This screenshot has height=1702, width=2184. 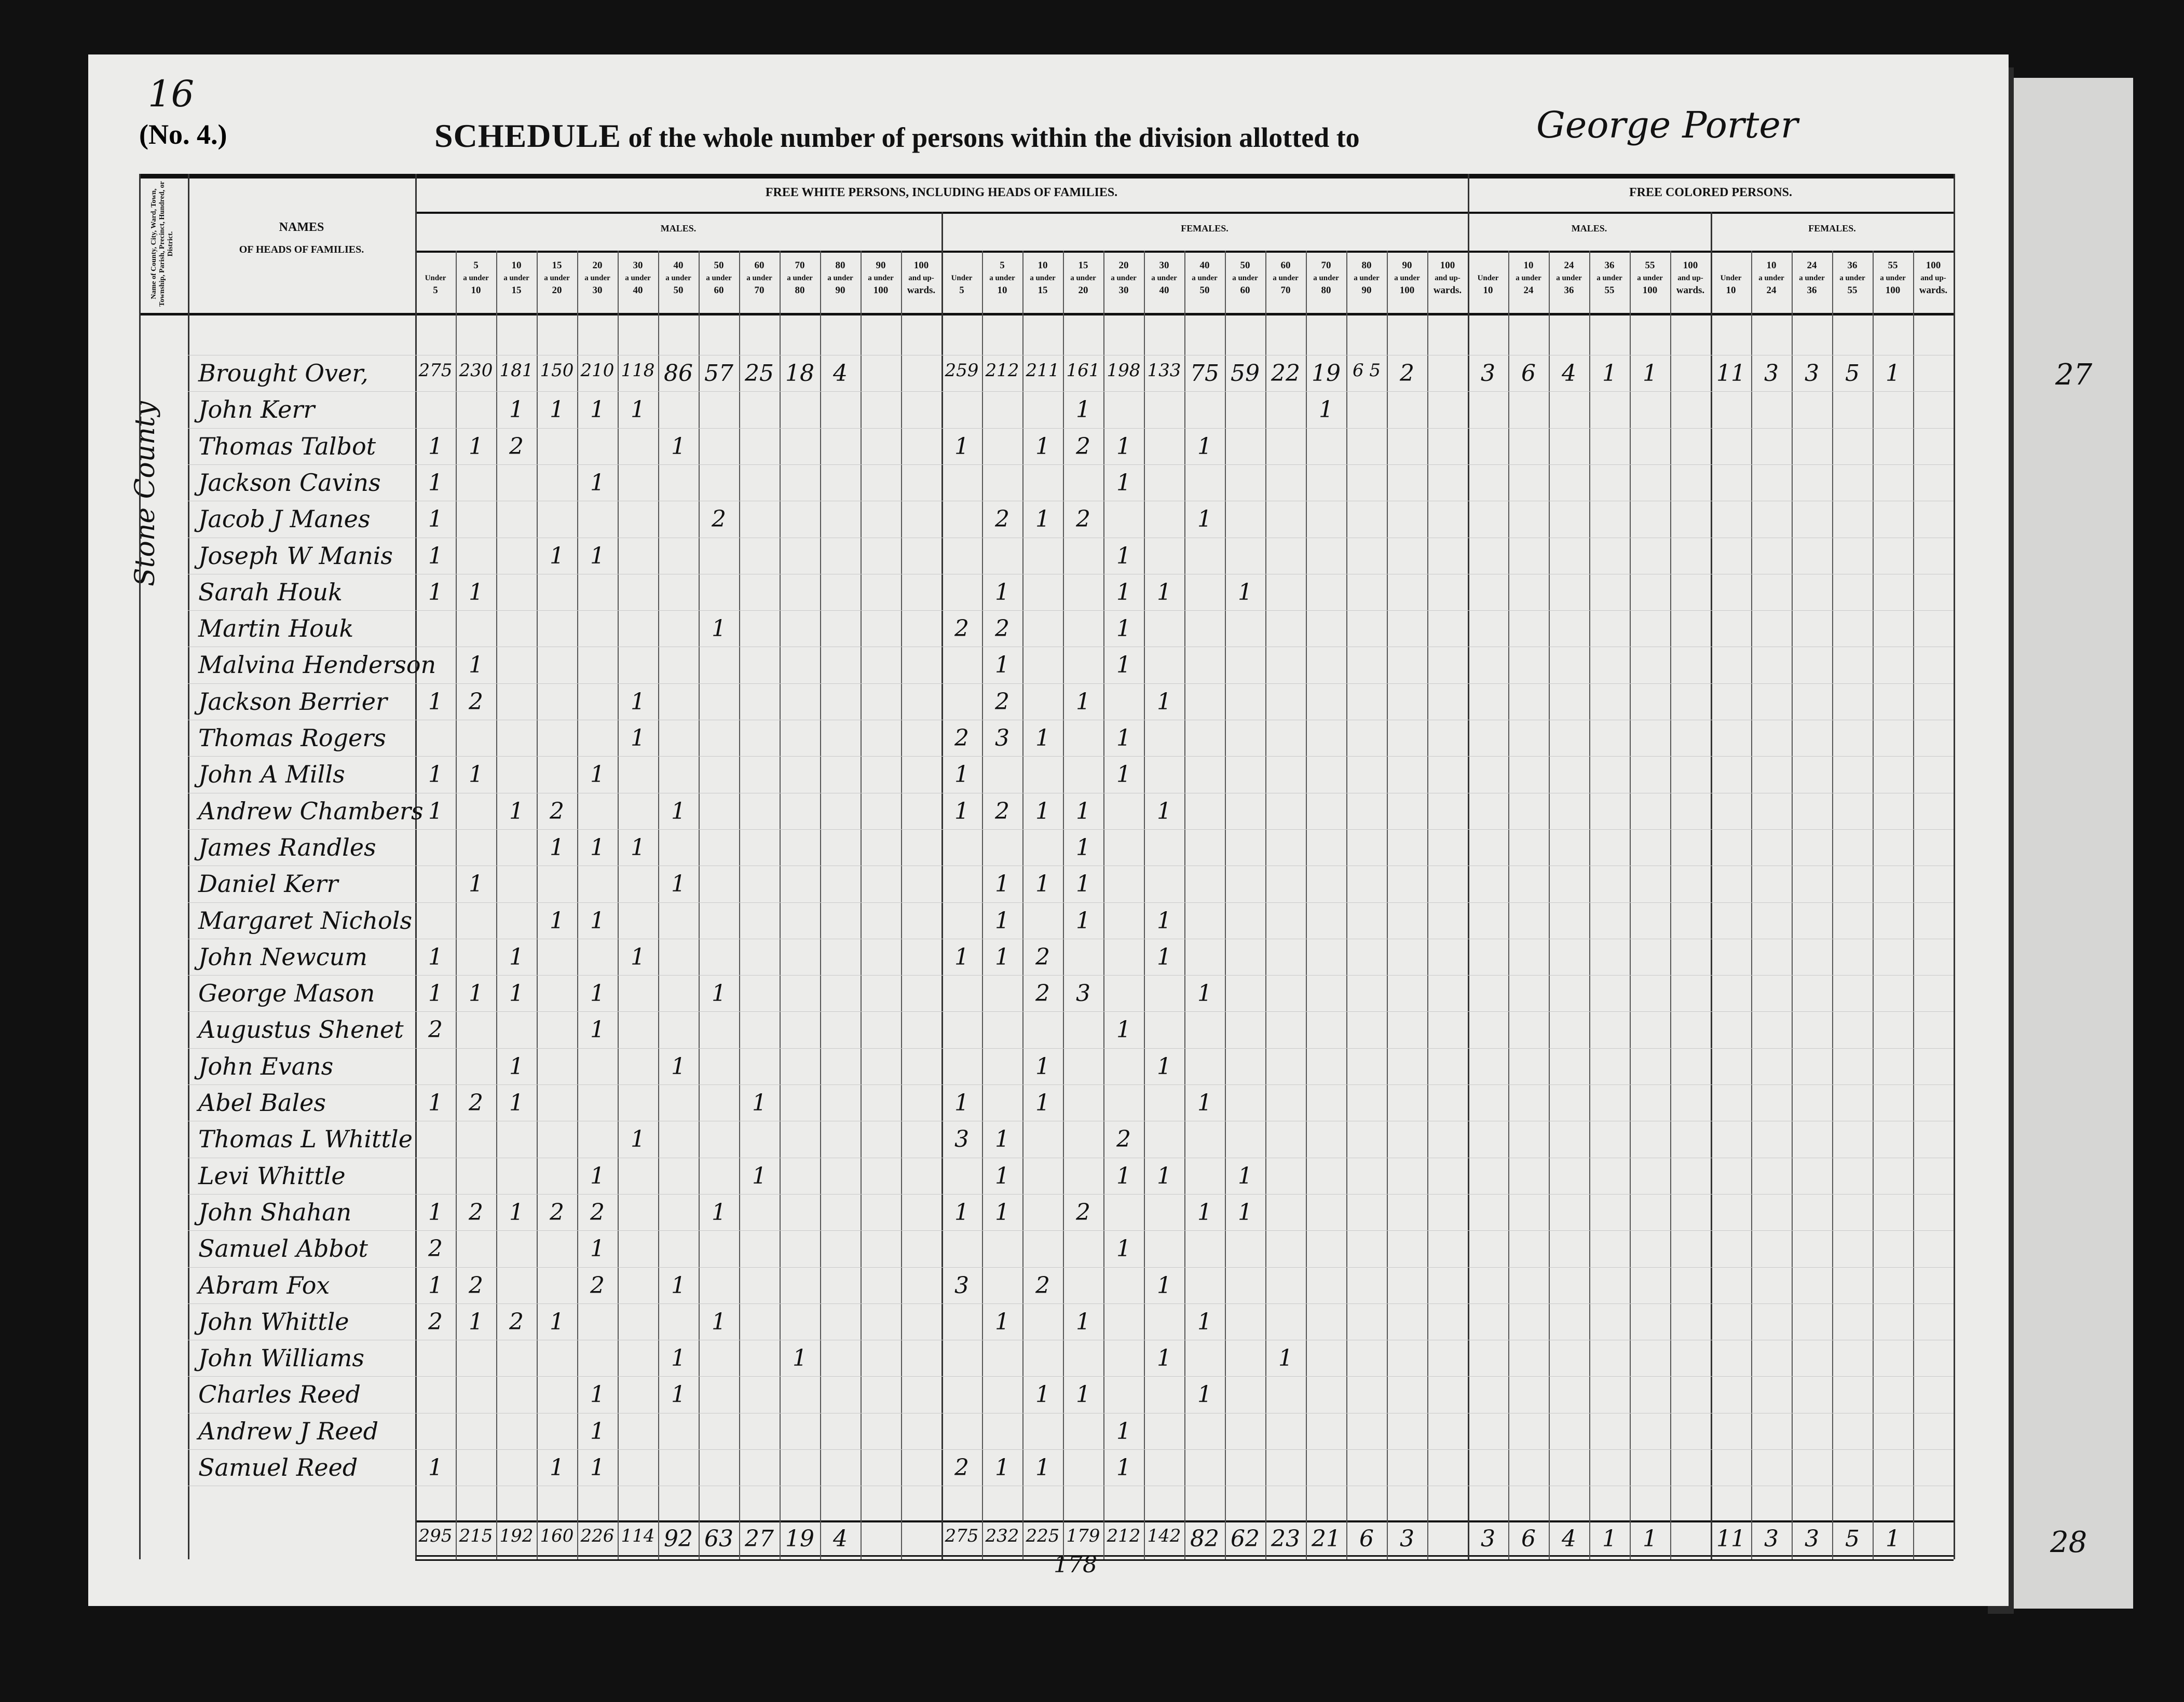 I want to click on age-column-label: 30 a under 40, so click(x=1164, y=278).